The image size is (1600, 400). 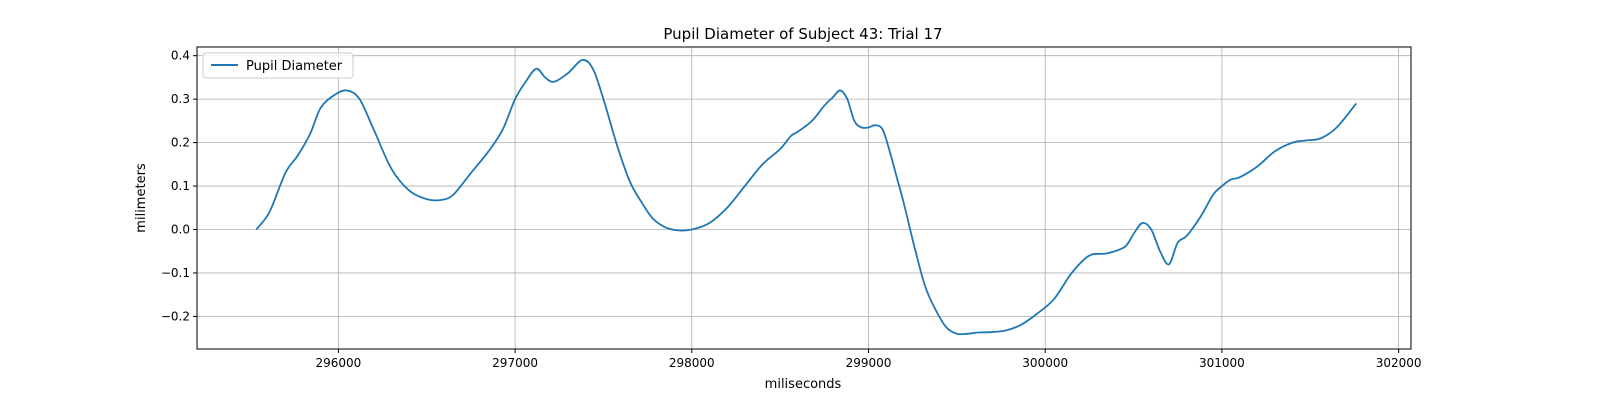 I want to click on chart-title: Pupil Diameter of Subject 43: Trial 17, so click(x=802, y=34).